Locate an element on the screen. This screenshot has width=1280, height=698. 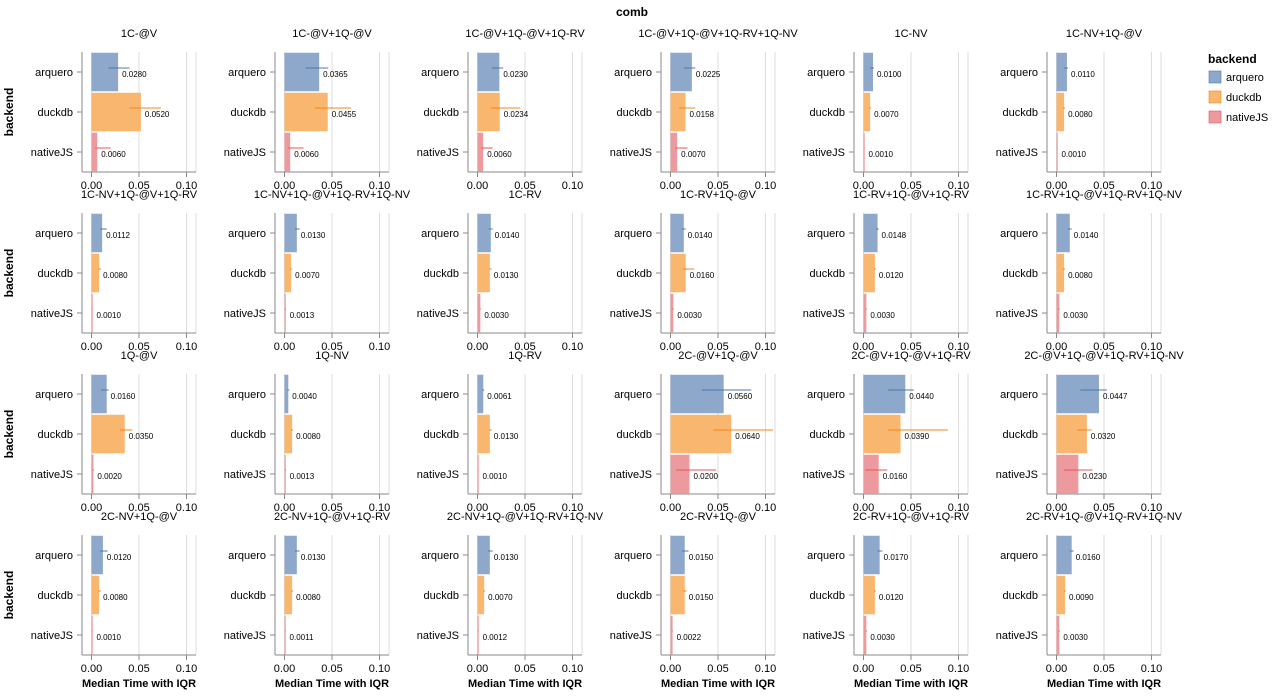
panel-title: 2C-RV+1Q-@V+1Q-RV is located at coordinates (911, 517).